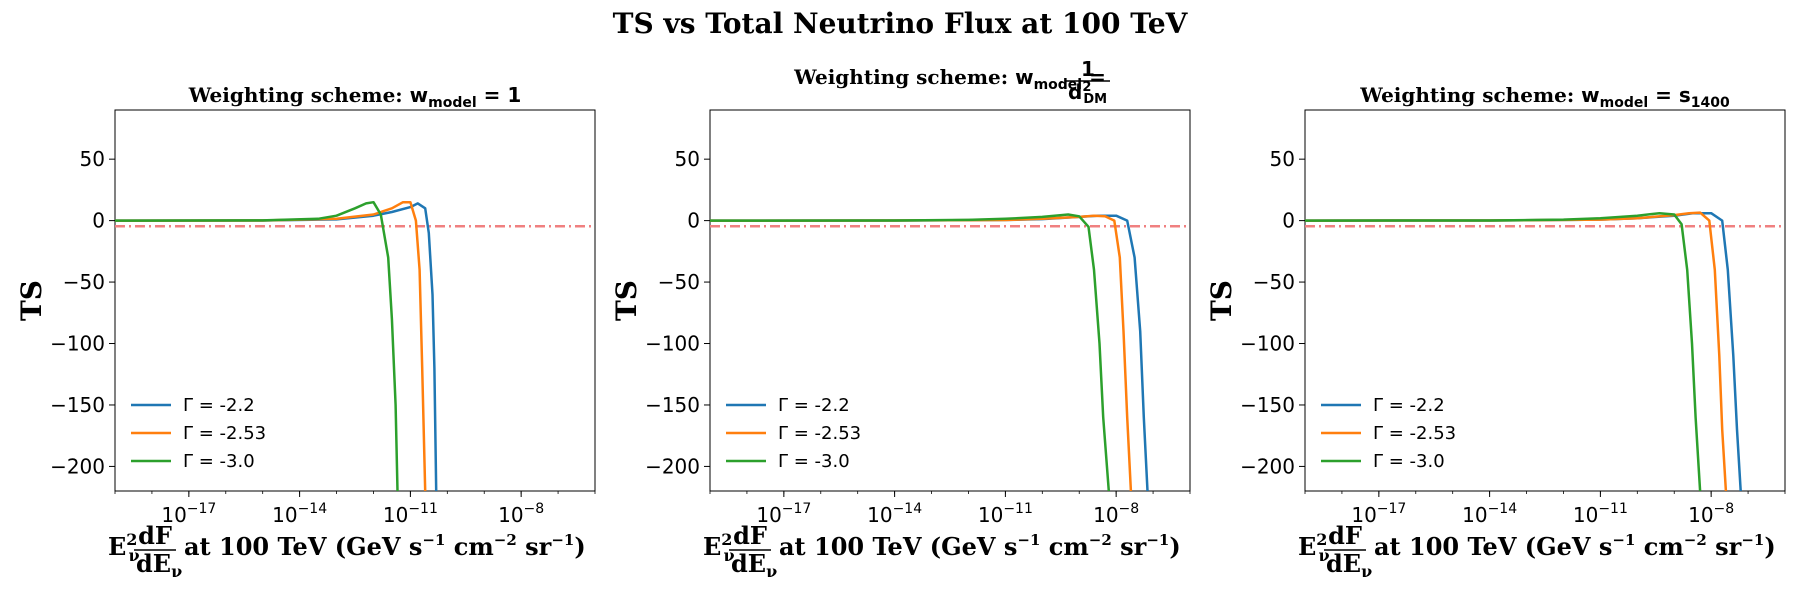 This screenshot has width=1800, height=600. I want to click on panel-title: Weighting scheme: wmodel = 1, so click(355, 97).